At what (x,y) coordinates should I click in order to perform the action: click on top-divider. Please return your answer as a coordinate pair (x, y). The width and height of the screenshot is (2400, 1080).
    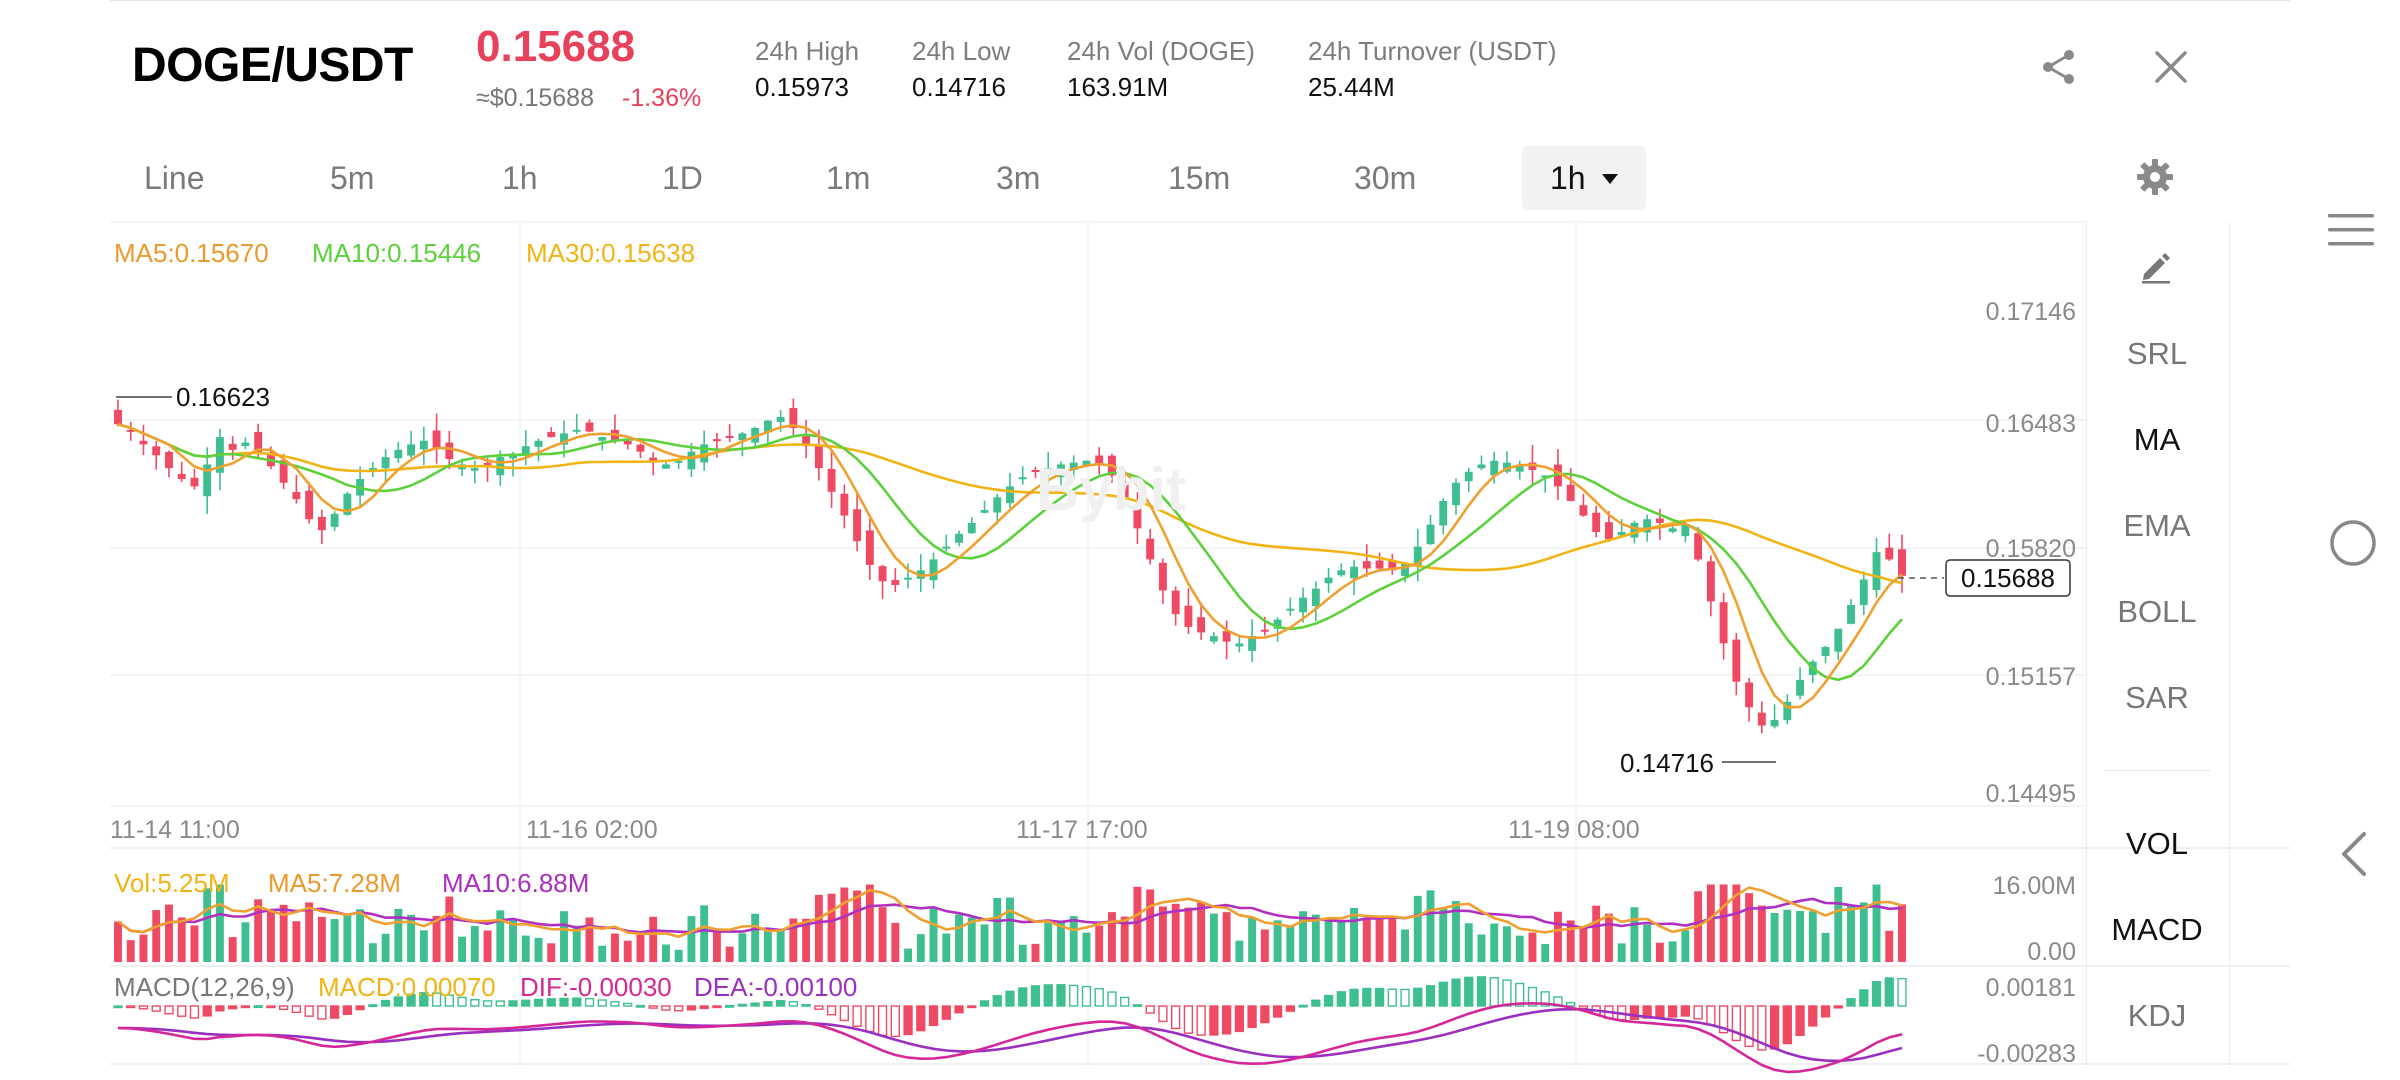
    Looking at the image, I should click on (1200, 0).